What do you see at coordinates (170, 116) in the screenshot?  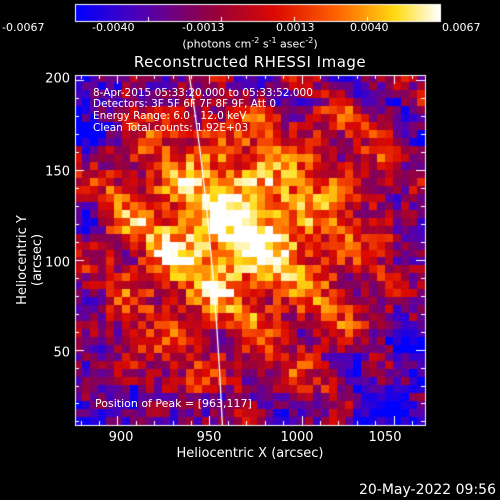 I see `info-energy: Energy Range: 6.0 - 12.0 keV` at bounding box center [170, 116].